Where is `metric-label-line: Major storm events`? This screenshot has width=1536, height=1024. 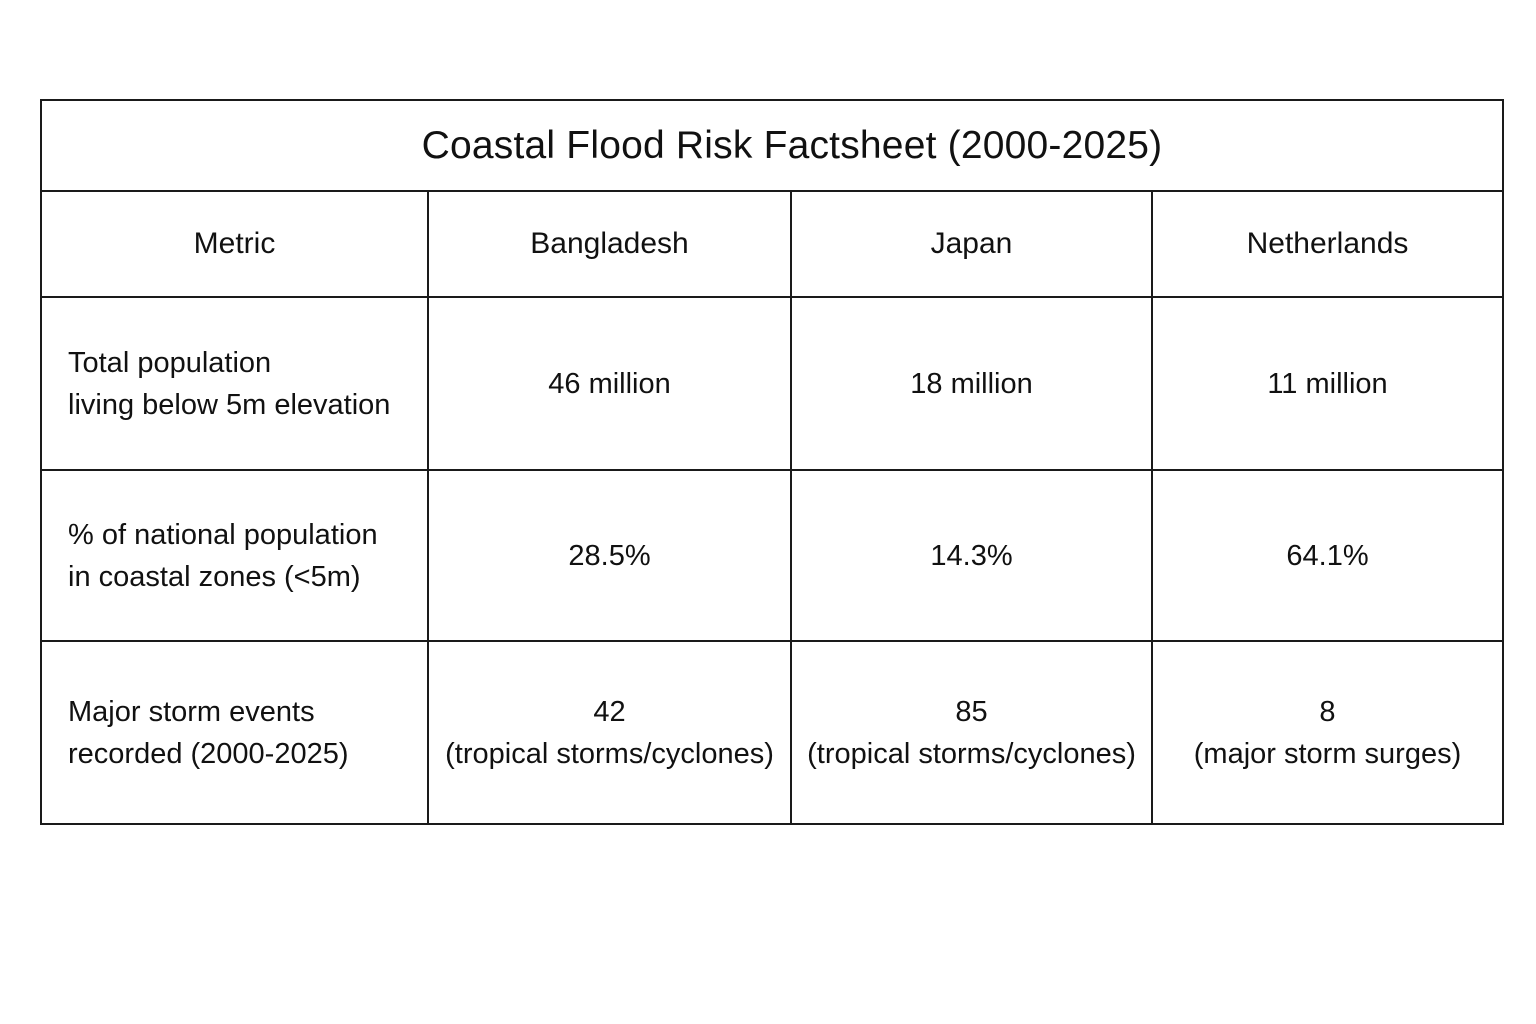 metric-label-line: Major storm events is located at coordinates (191, 712).